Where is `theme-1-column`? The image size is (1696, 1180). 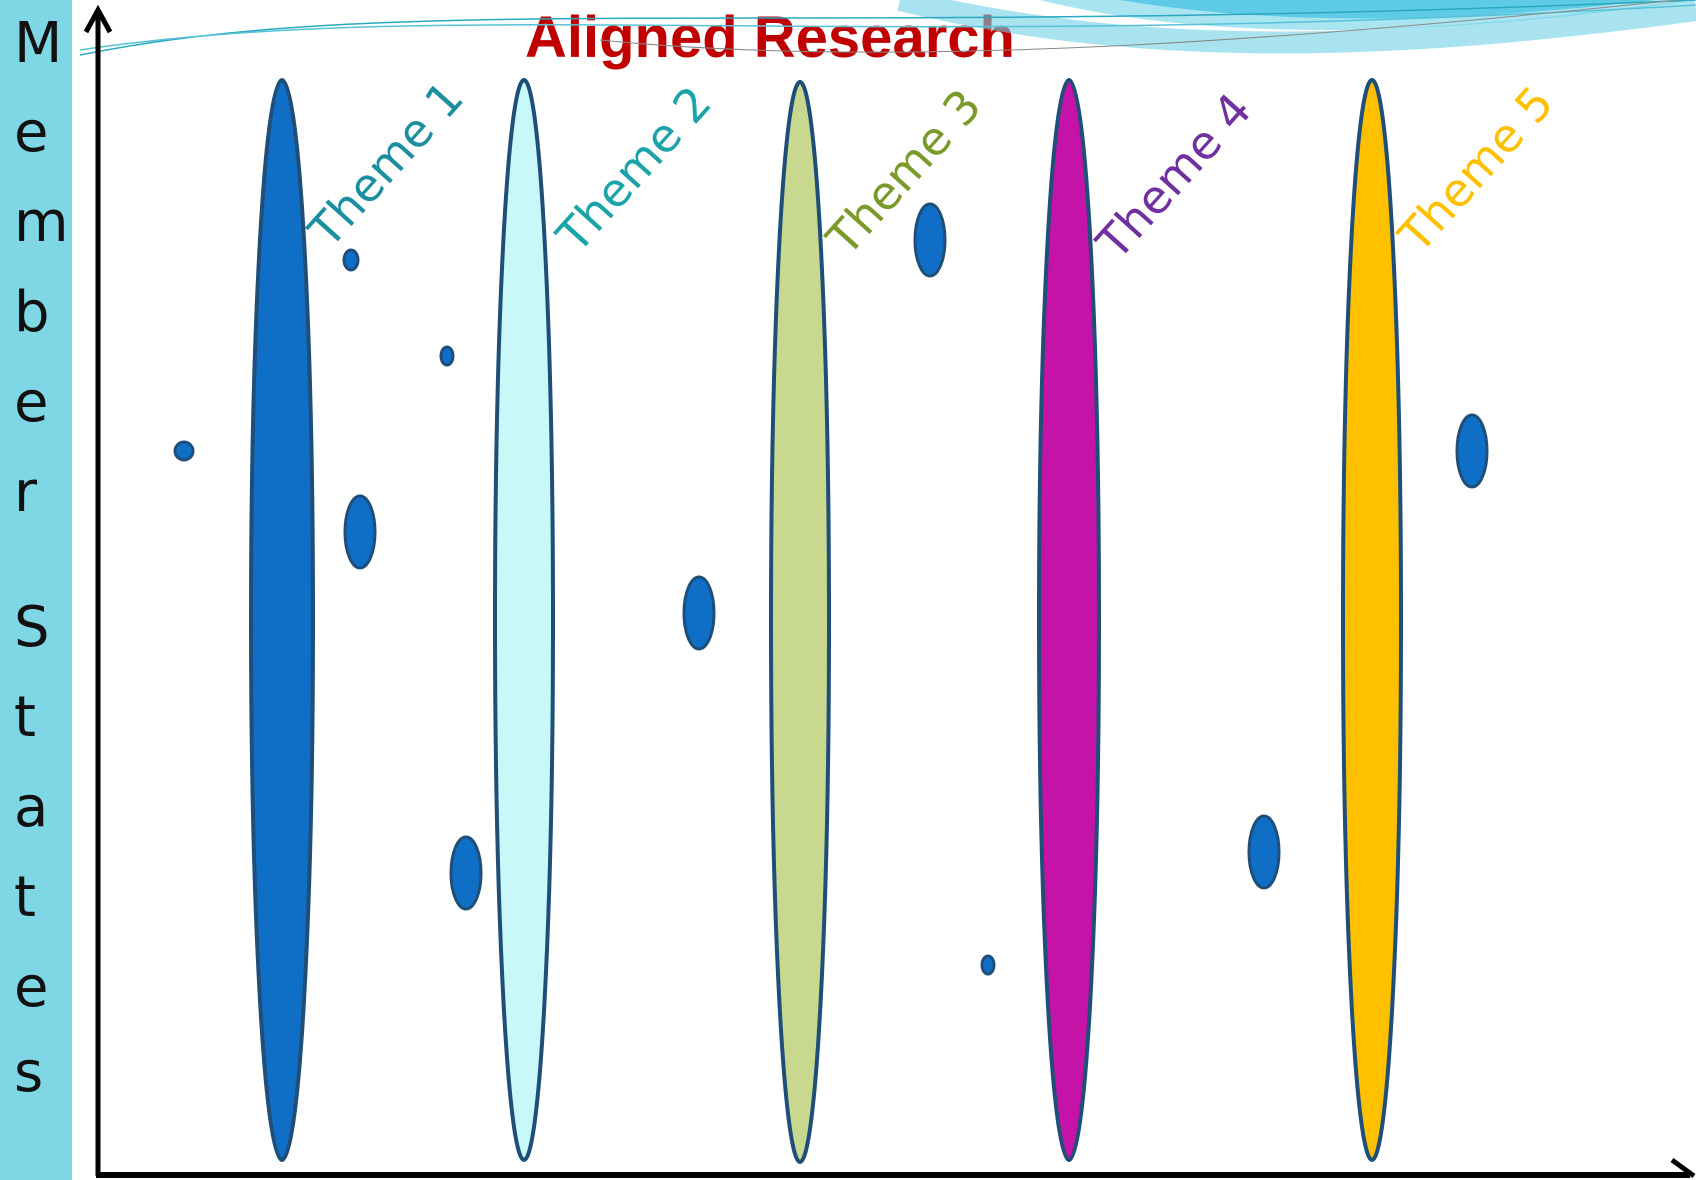 theme-1-column is located at coordinates (282, 620).